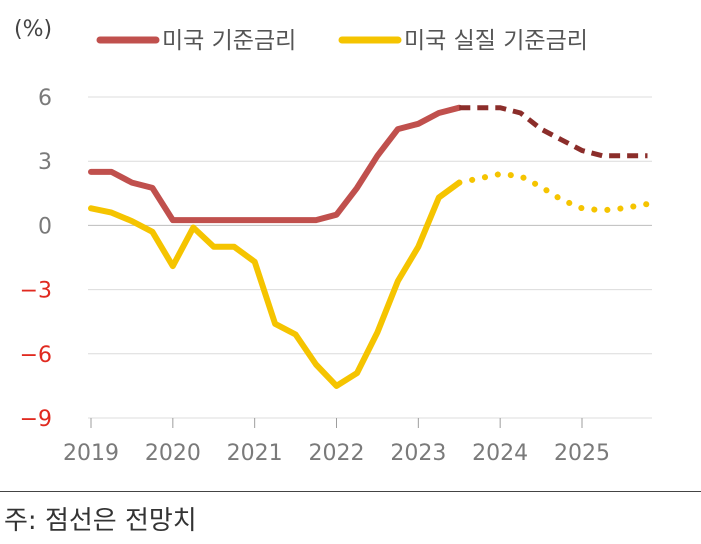  I want to click on x-tick-label: 2021, so click(255, 453).